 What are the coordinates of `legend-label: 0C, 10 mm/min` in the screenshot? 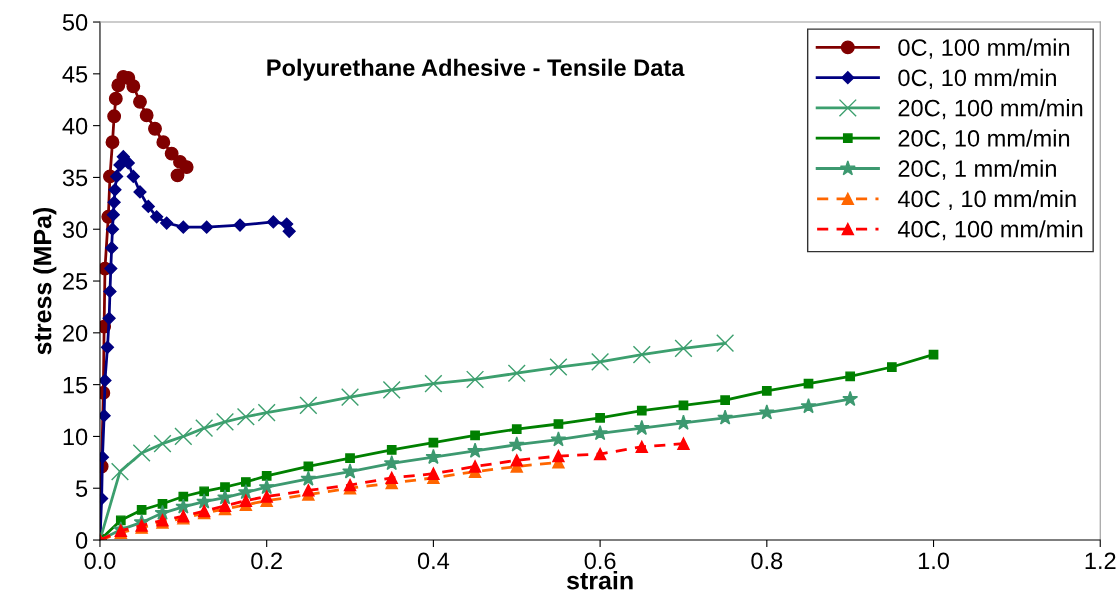 It's located at (977, 78).